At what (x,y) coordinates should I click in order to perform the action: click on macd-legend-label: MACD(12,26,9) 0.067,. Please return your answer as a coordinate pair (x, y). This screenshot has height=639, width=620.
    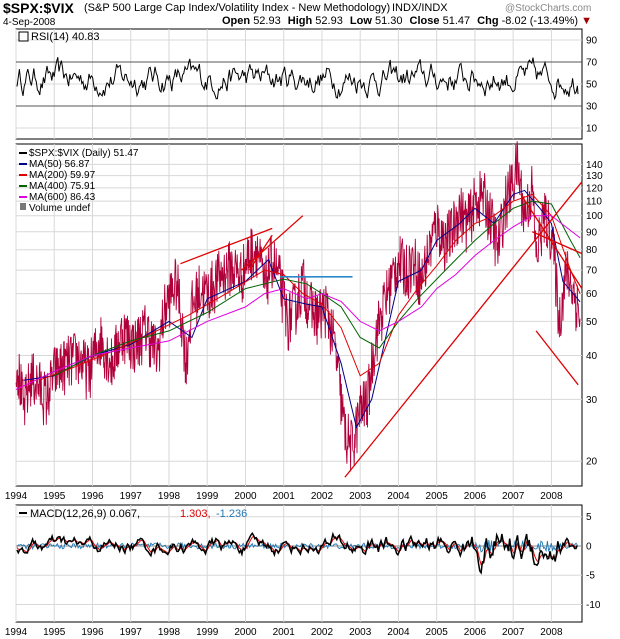
    Looking at the image, I should click on (85, 514).